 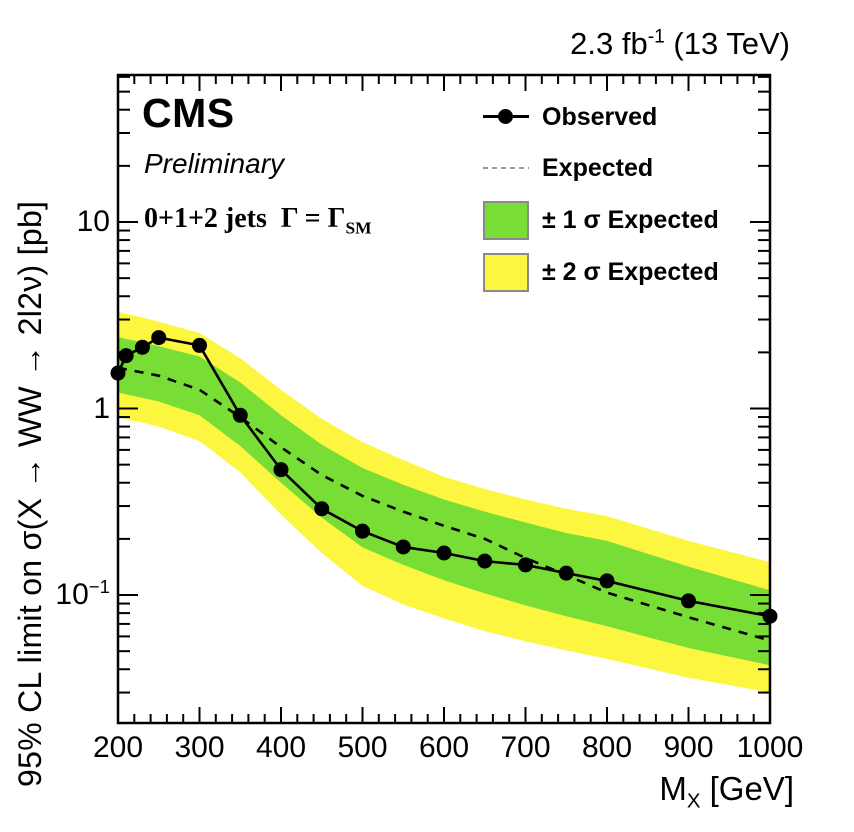 I want to click on preliminary-label: Preliminary, so click(x=214, y=163).